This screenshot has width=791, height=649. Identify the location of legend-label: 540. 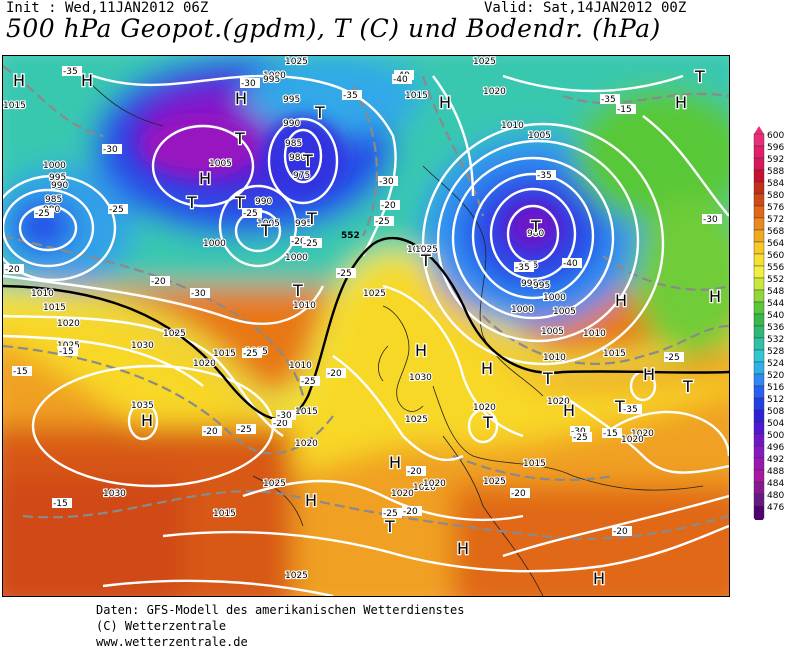
(775, 316).